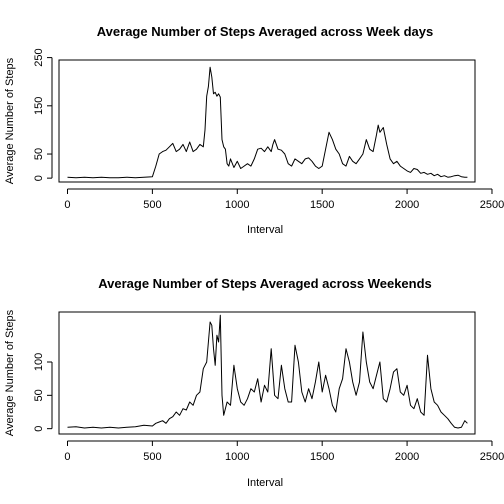 This screenshot has height=504, width=504. I want to click on y-tick-label: 250, so click(39, 57).